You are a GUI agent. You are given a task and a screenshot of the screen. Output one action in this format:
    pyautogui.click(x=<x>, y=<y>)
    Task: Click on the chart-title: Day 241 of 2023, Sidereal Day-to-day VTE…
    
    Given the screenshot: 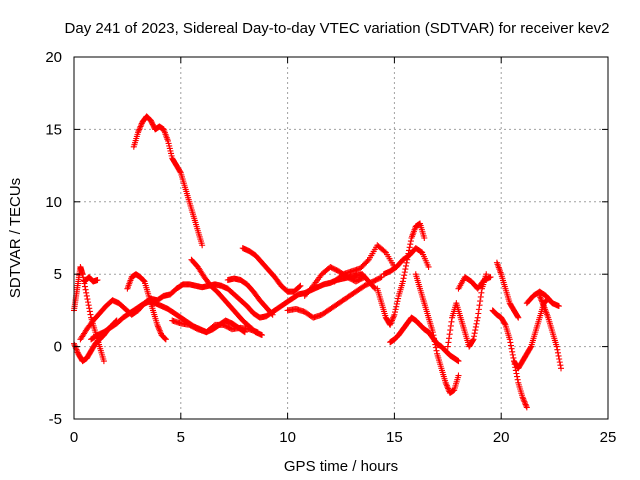 What is the action you would take?
    pyautogui.click(x=337, y=28)
    